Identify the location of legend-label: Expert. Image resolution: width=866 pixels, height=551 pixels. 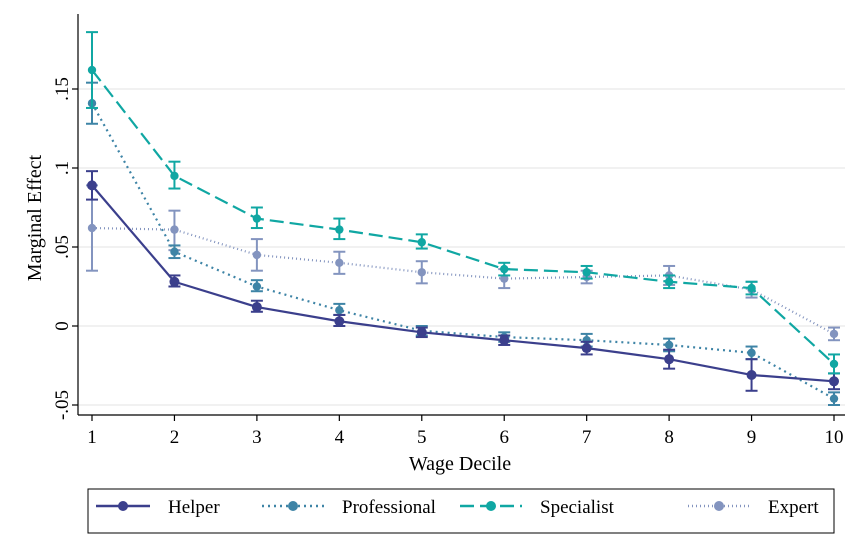
(793, 507).